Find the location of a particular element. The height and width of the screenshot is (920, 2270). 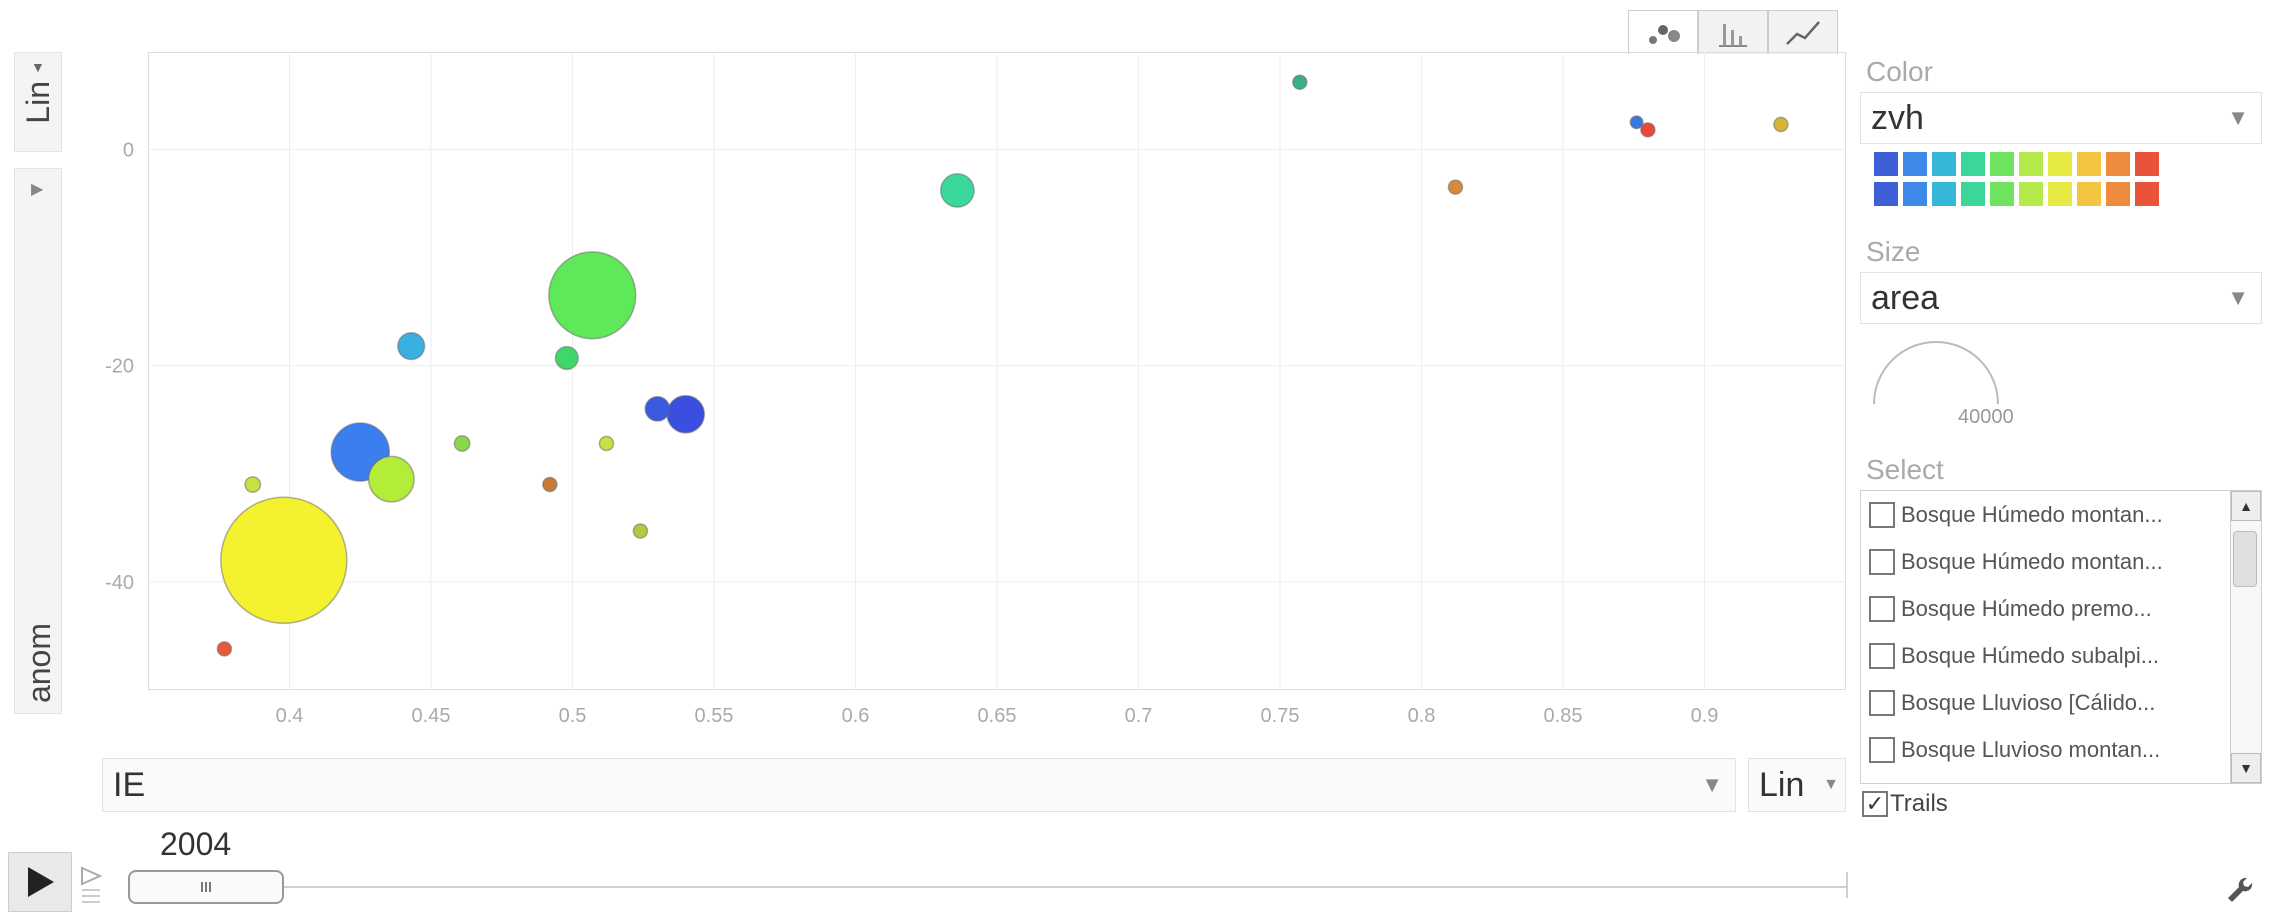

bar-chart-tab is located at coordinates (1733, 32).